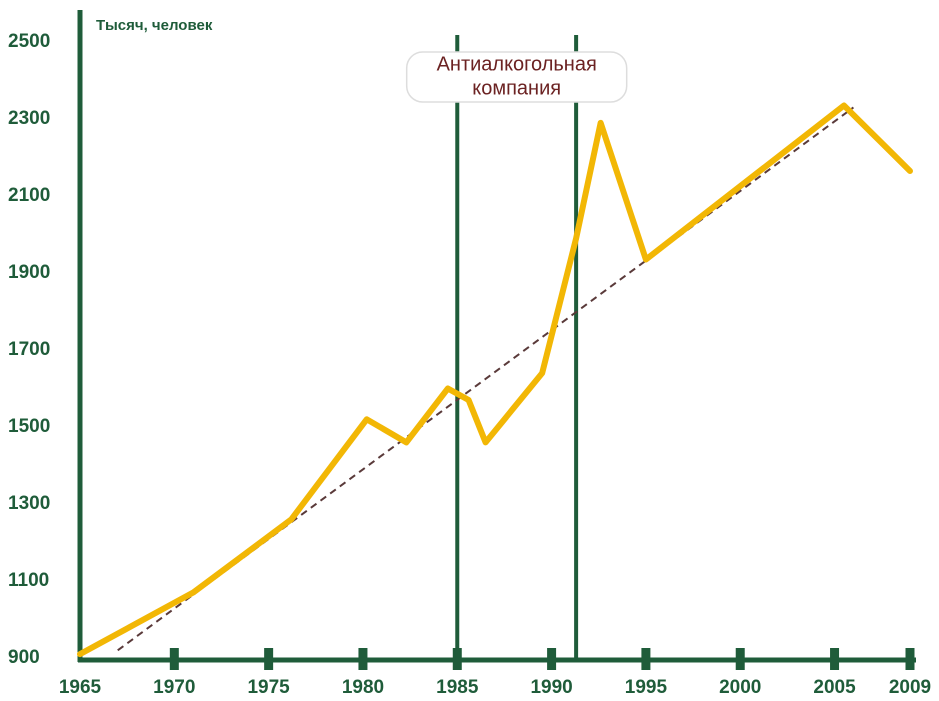 The width and height of the screenshot is (939, 701). Describe the element at coordinates (516, 88) in the screenshot. I see `annotation-text: компания` at that location.